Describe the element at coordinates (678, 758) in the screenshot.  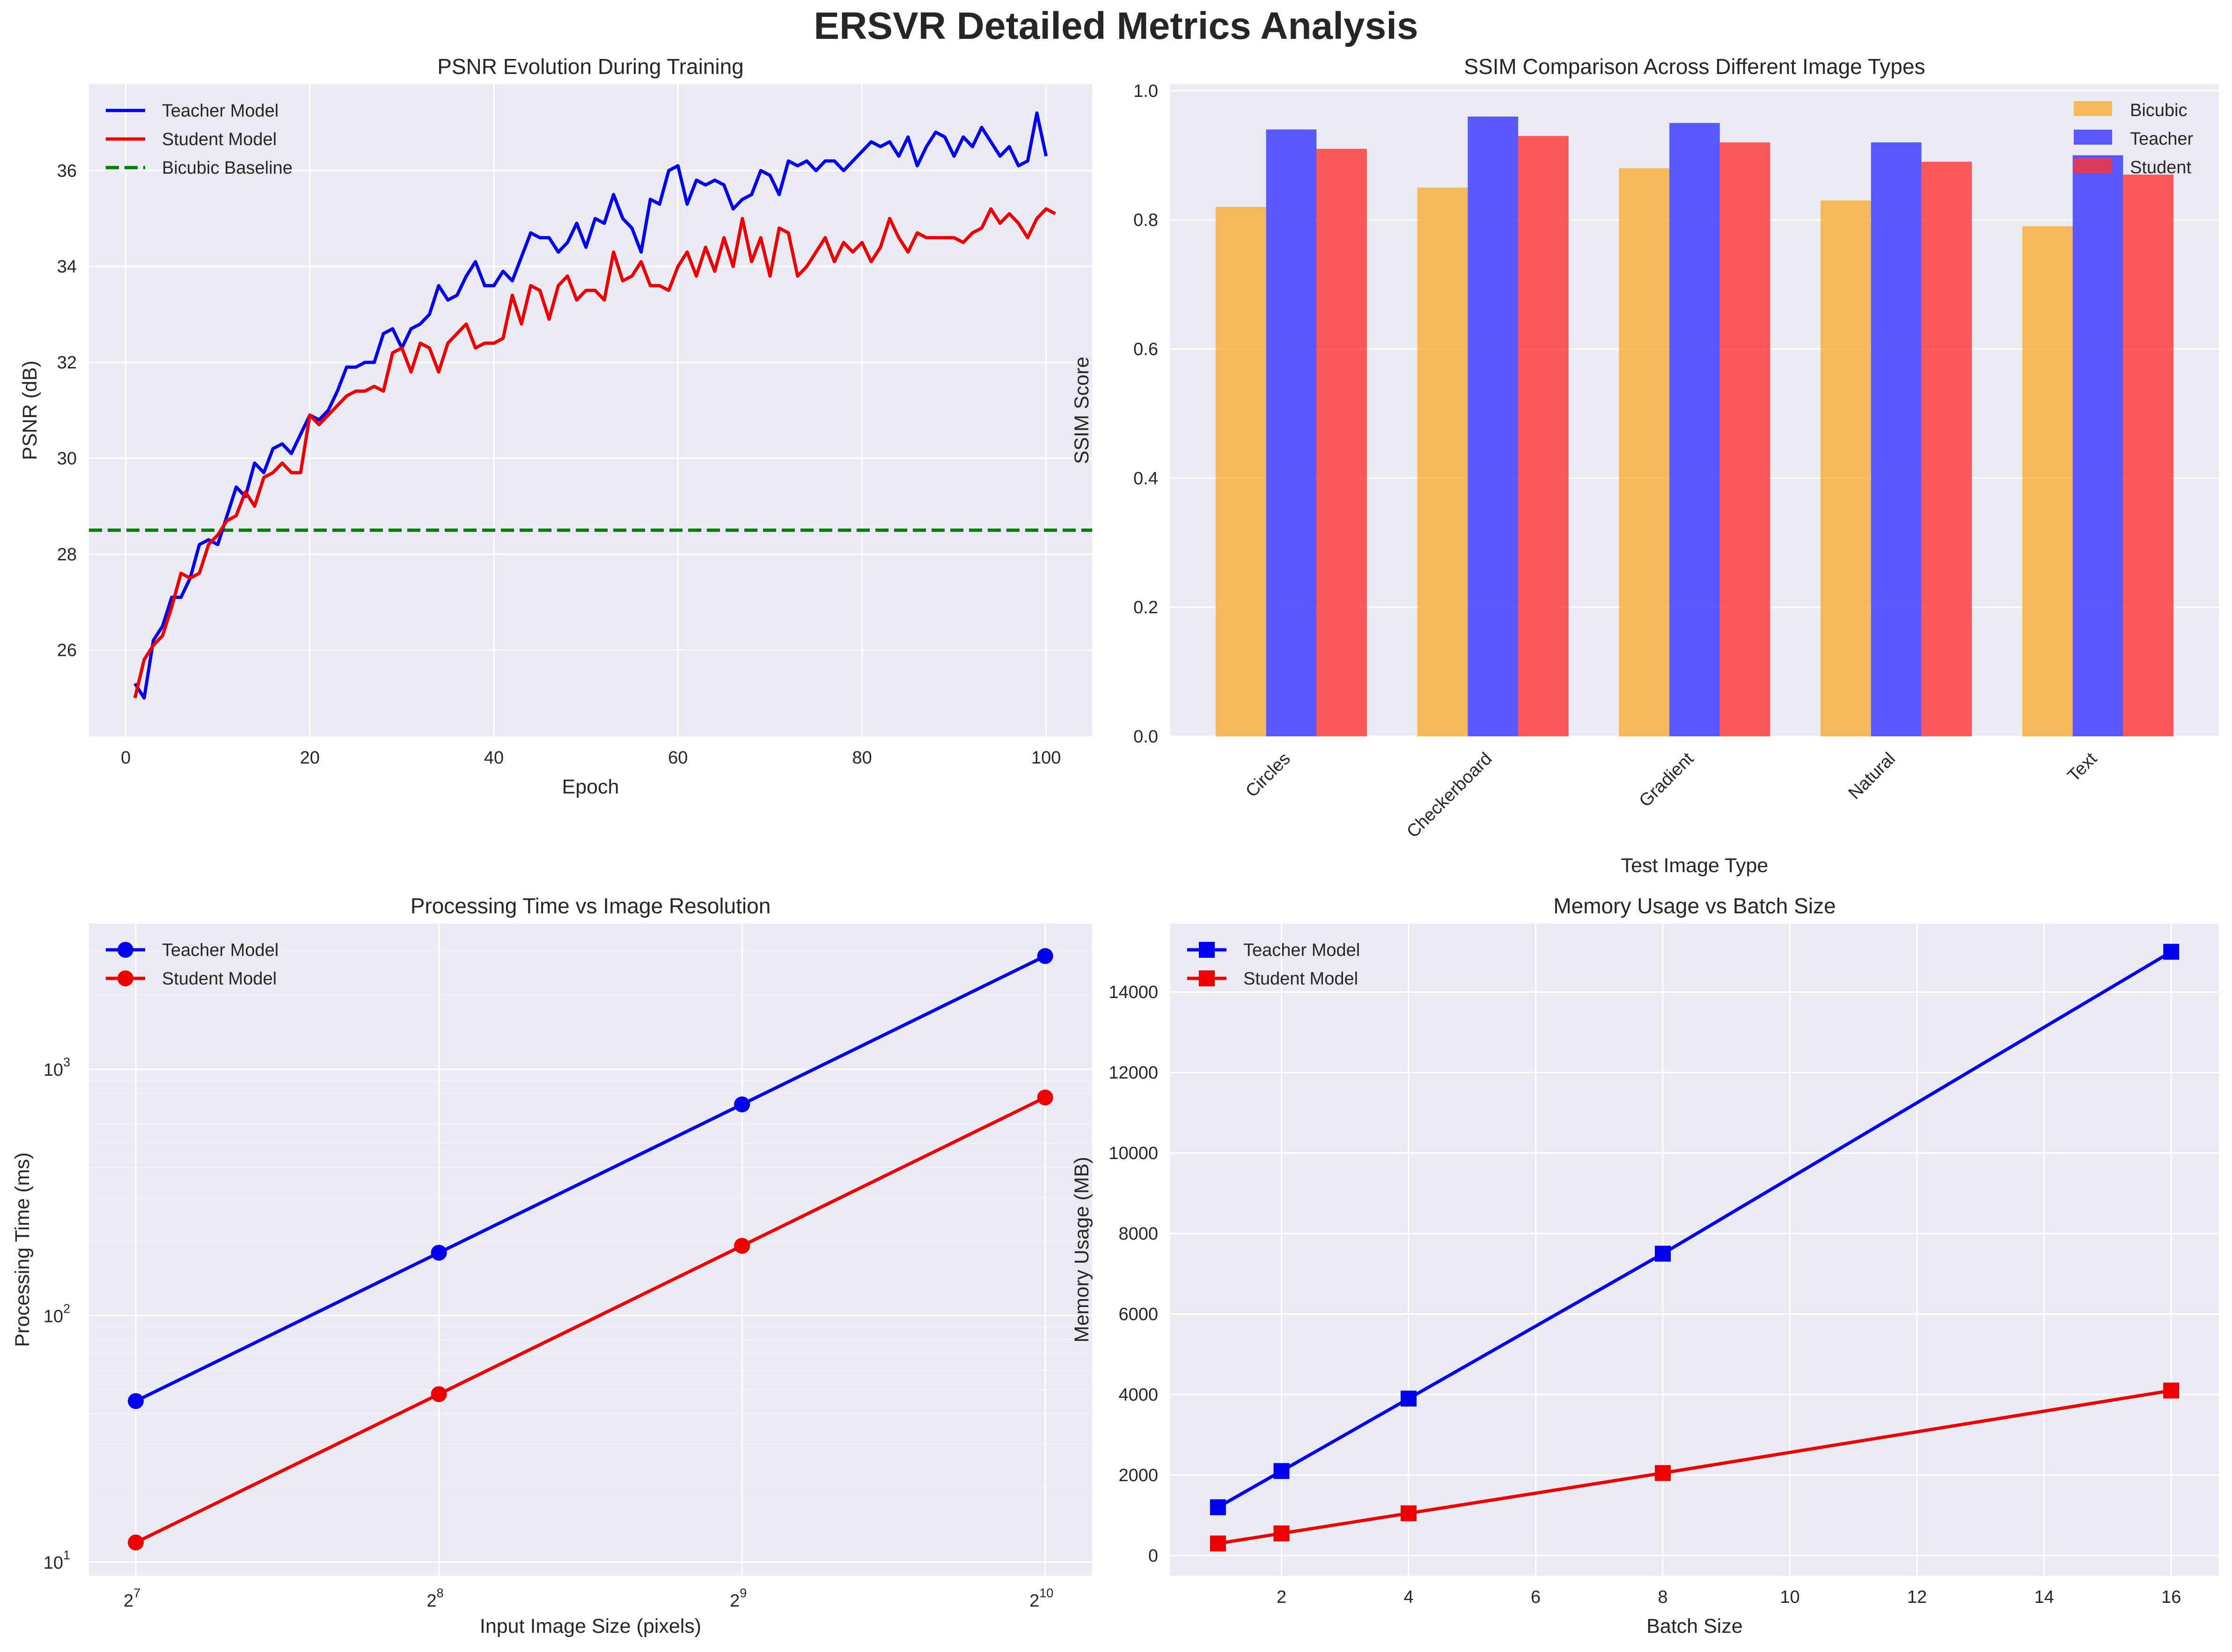
I see `psnr-x-tick-label: 60` at that location.